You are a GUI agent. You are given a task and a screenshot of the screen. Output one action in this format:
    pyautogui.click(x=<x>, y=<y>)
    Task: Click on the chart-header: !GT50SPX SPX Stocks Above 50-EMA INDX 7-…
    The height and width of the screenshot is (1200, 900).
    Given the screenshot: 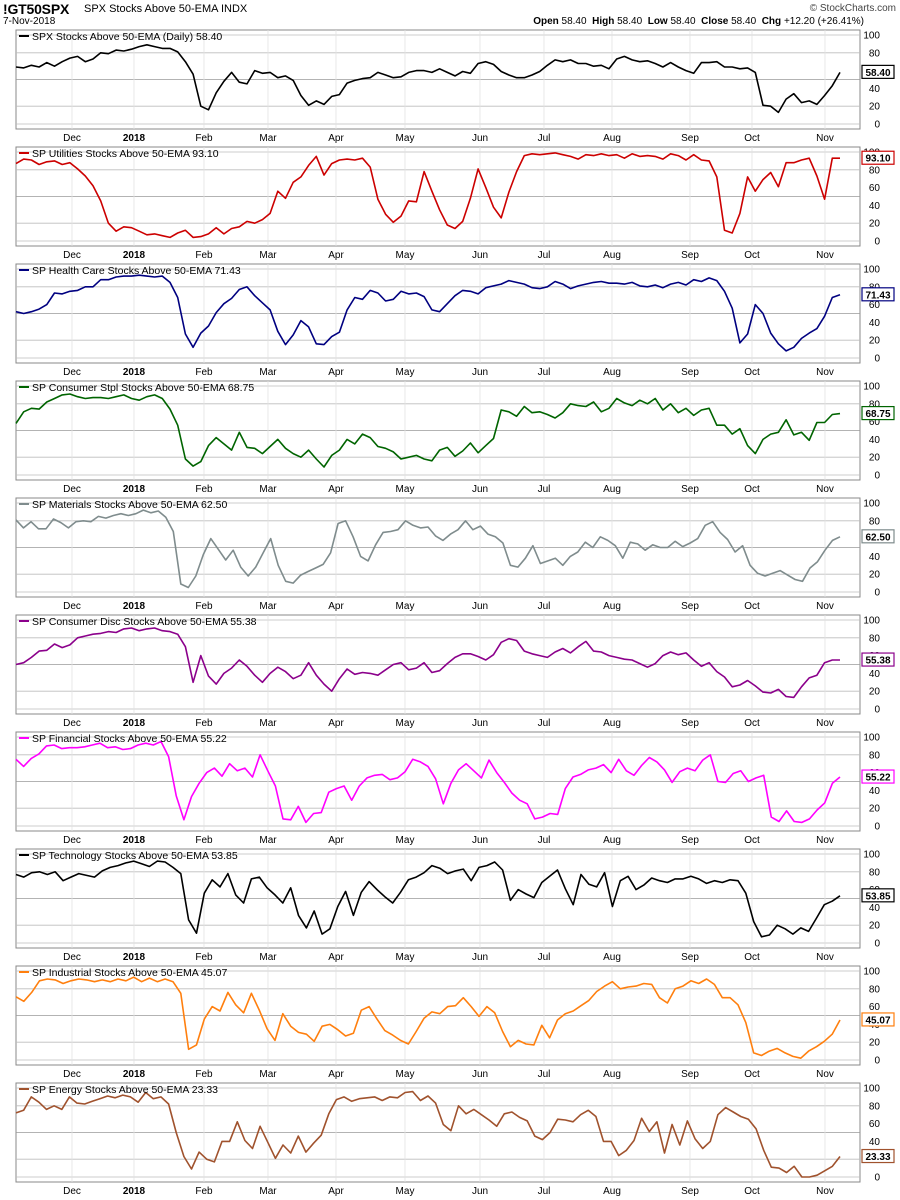 What is the action you would take?
    pyautogui.click(x=450, y=15)
    